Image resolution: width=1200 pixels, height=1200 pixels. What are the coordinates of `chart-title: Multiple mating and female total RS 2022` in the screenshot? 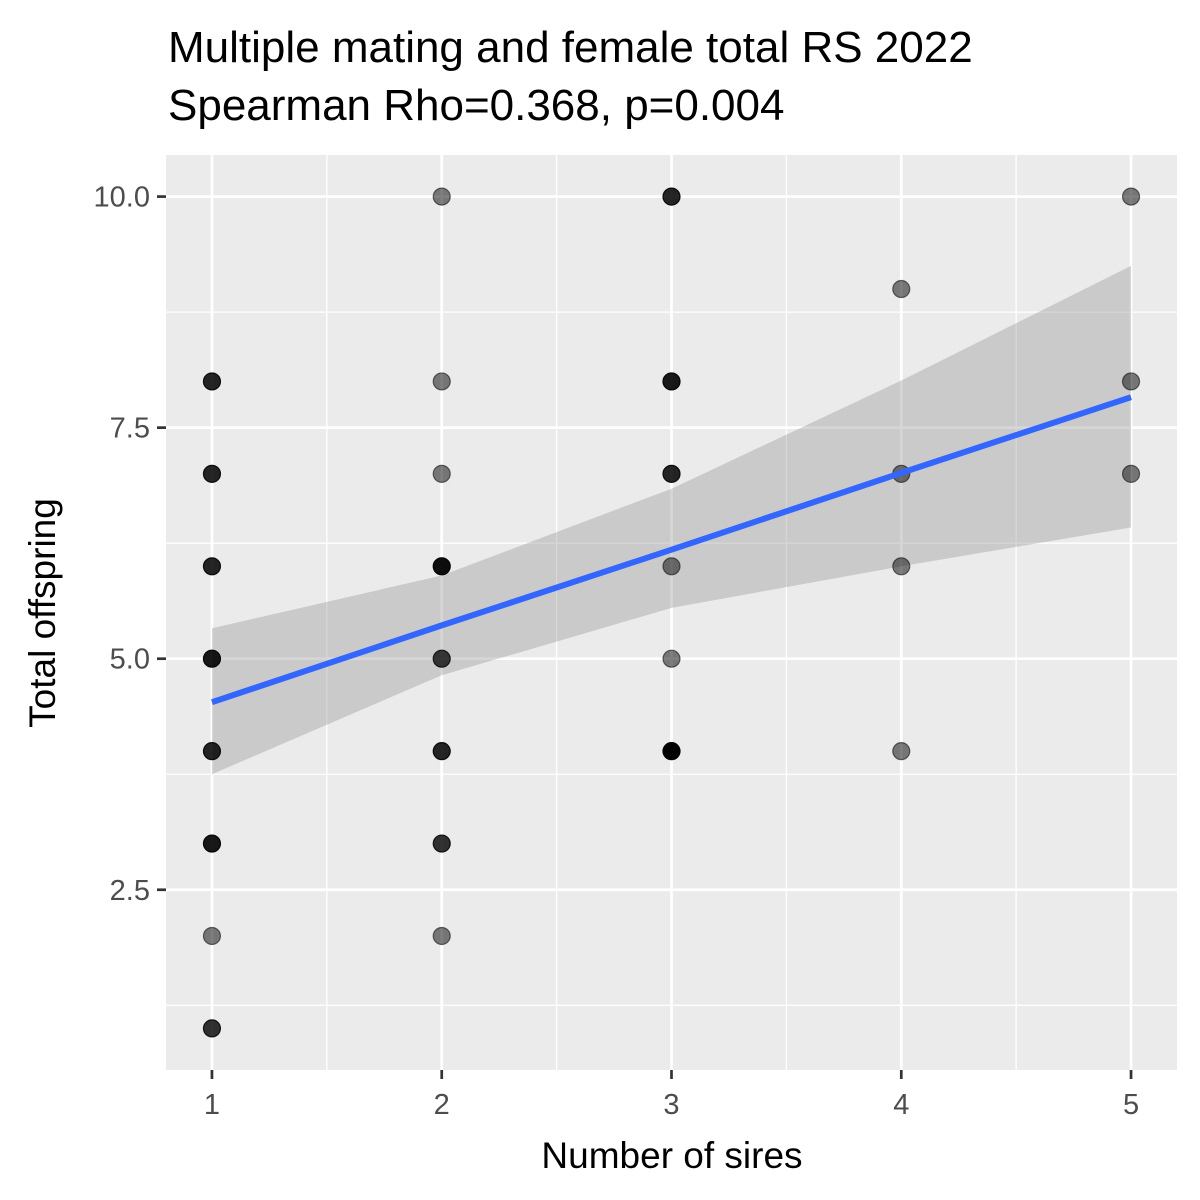 It's located at (570, 47).